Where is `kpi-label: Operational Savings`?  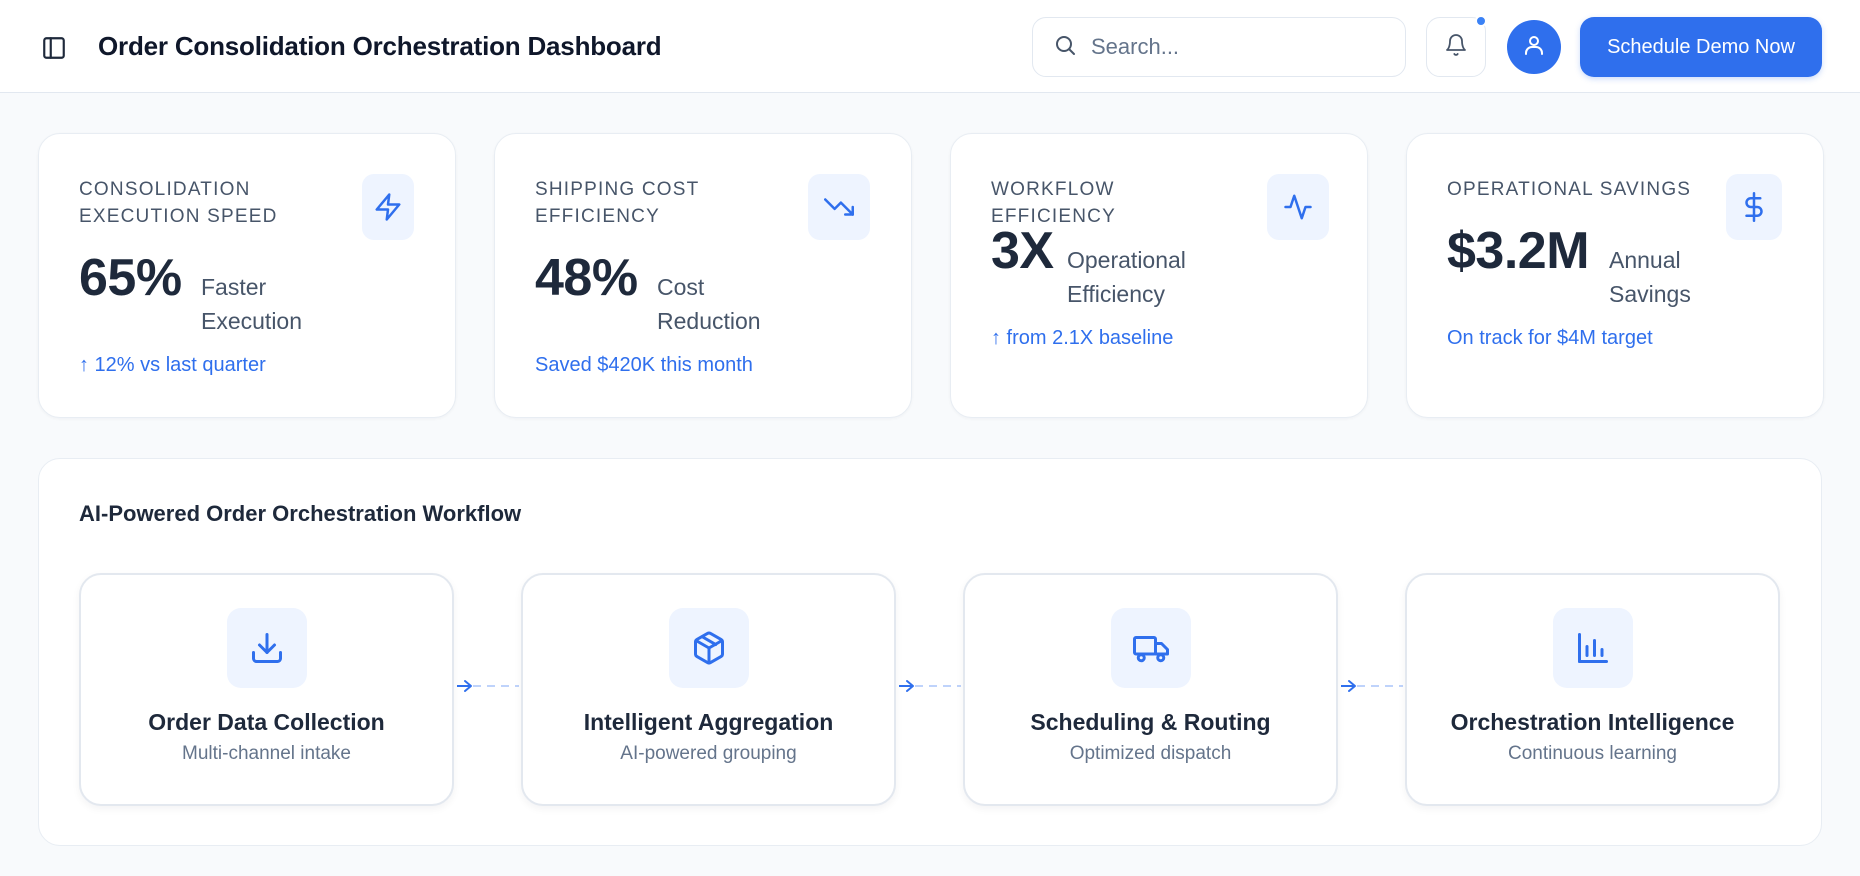
kpi-label: Operational Savings is located at coordinates (1569, 189).